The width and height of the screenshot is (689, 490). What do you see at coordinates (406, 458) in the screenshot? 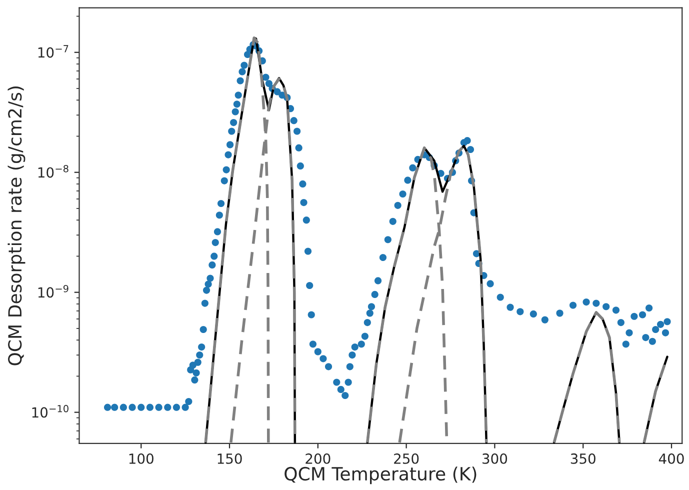
I see `x-tick-label: 250` at bounding box center [406, 458].